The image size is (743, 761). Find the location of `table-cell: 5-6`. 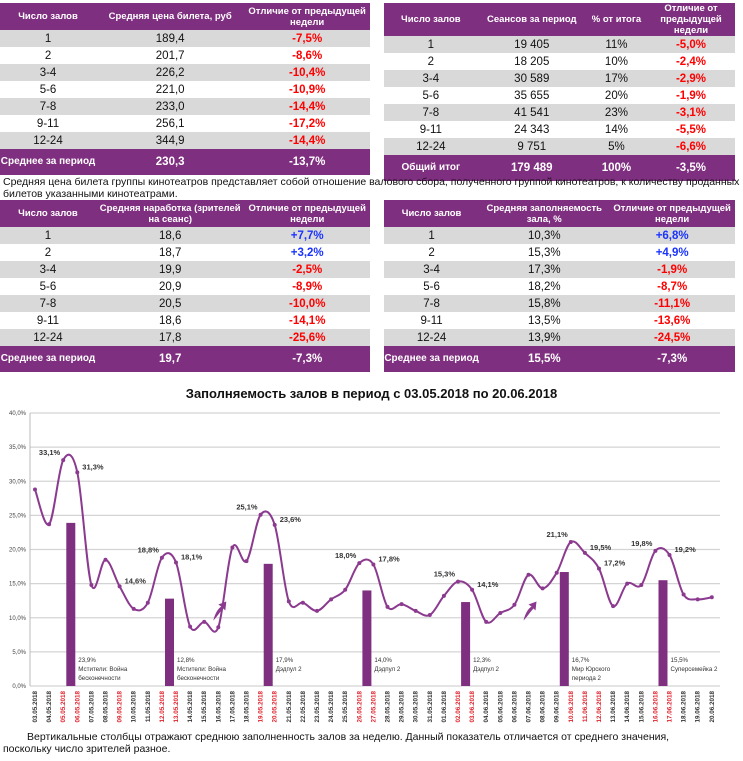

table-cell: 5-6 is located at coordinates (48, 286).